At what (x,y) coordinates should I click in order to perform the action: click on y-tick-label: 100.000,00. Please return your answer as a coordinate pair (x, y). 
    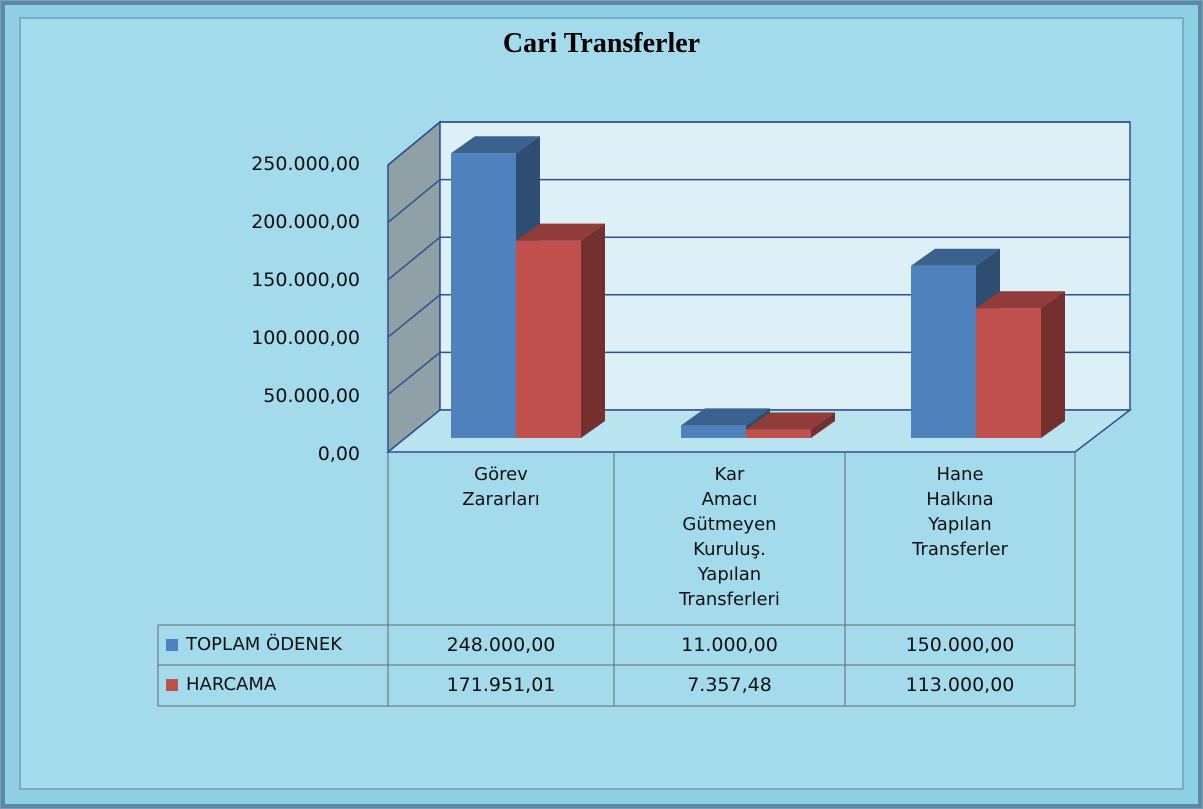
    Looking at the image, I should click on (305, 338).